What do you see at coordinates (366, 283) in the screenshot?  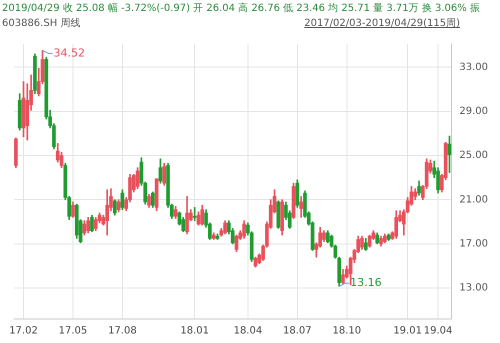 I see `annotation: 13.16` at bounding box center [366, 283].